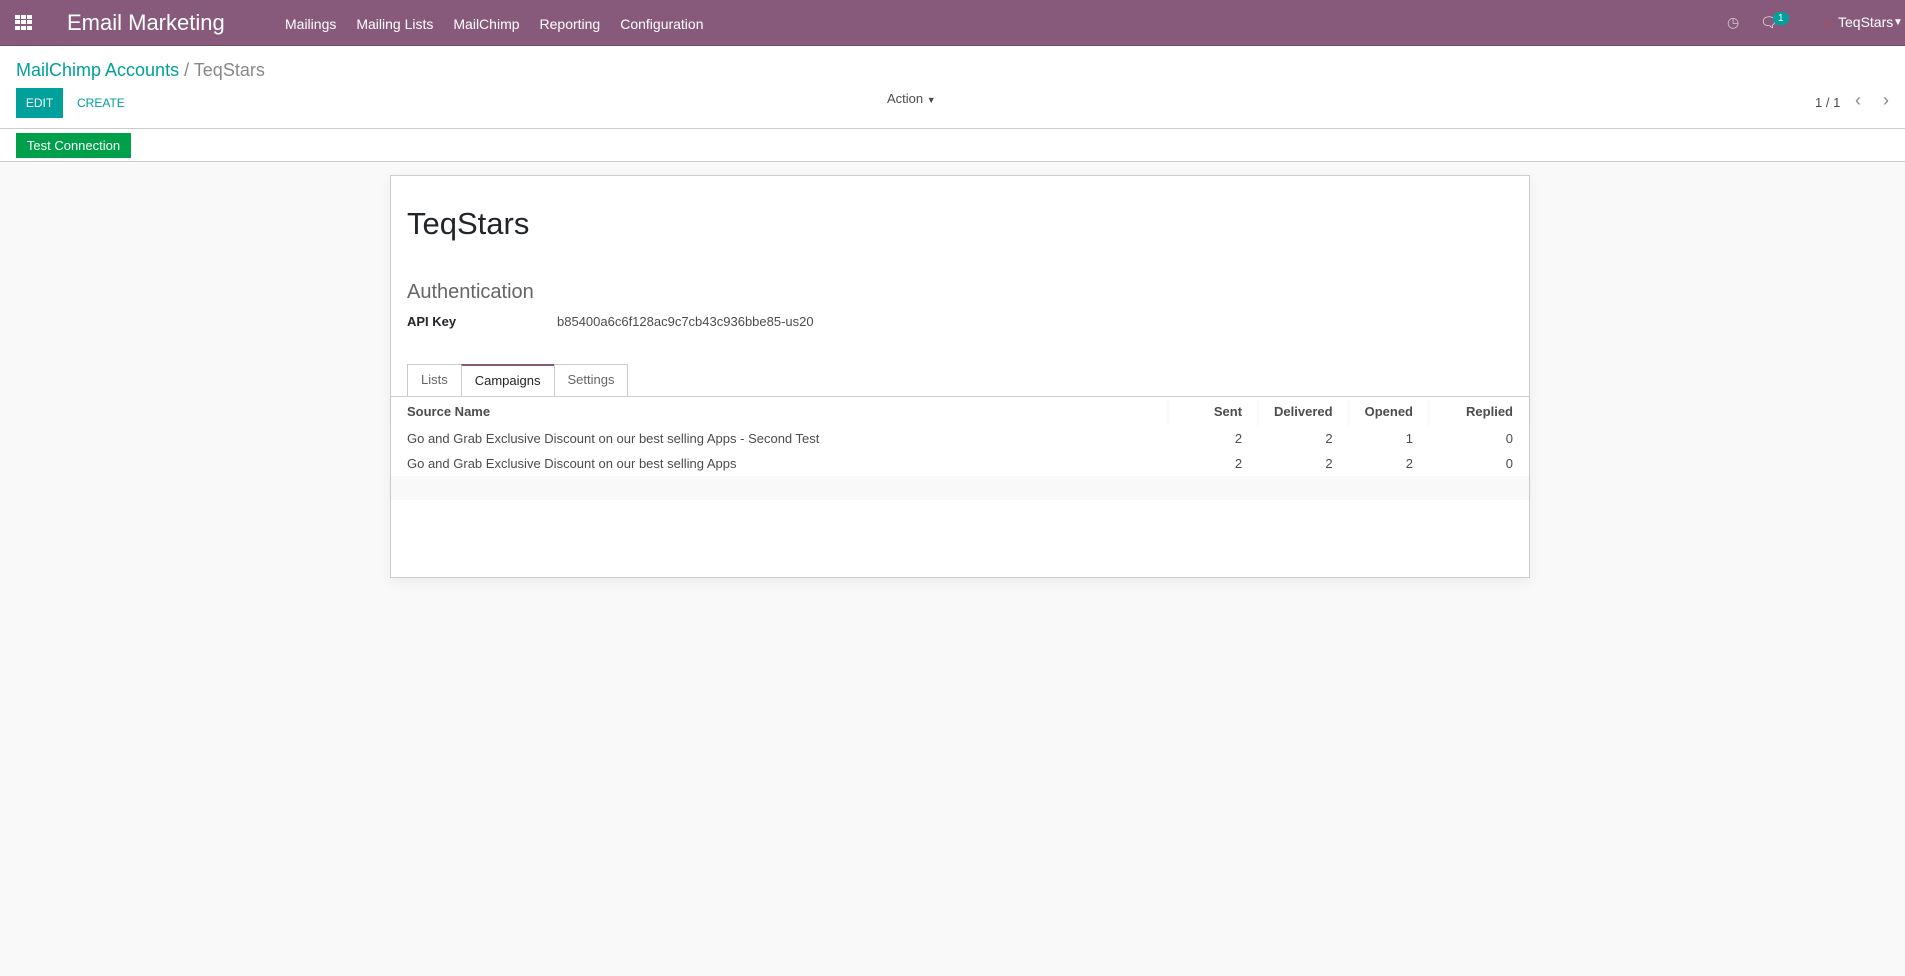 This screenshot has height=976, width=1905. Describe the element at coordinates (311, 24) in the screenshot. I see `menu-mailings: Mailings` at that location.